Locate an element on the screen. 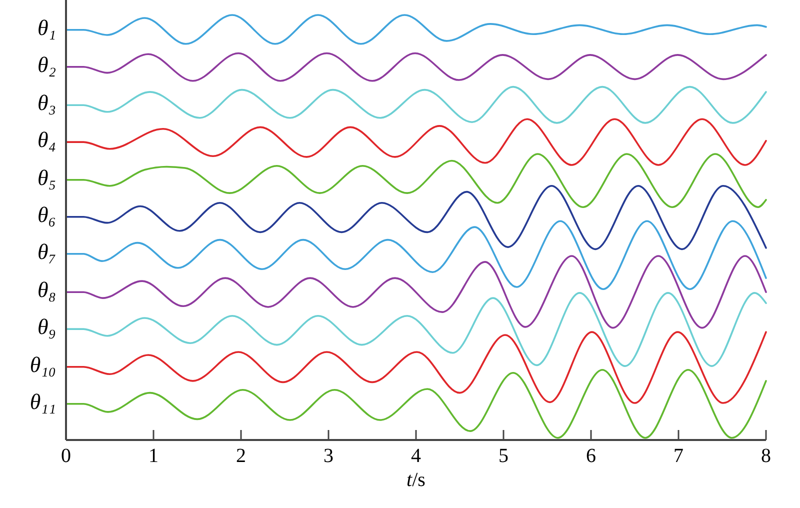 The width and height of the screenshot is (800, 508). x-tick-label: 8 is located at coordinates (766, 456).